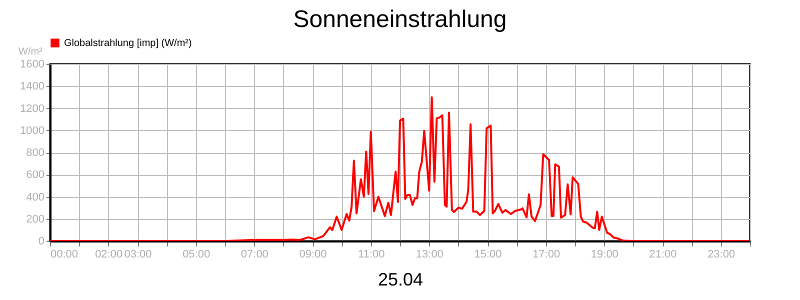 The width and height of the screenshot is (800, 300). I want to click on x-tick-label: 00:00, so click(64, 254).